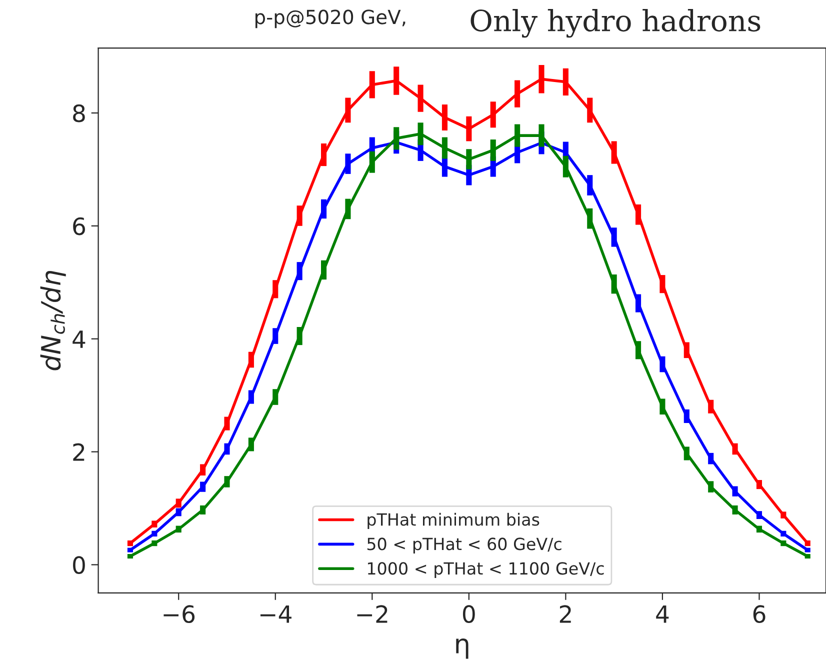  Describe the element at coordinates (276, 614) in the screenshot. I see `x-tick-label: −4` at that location.